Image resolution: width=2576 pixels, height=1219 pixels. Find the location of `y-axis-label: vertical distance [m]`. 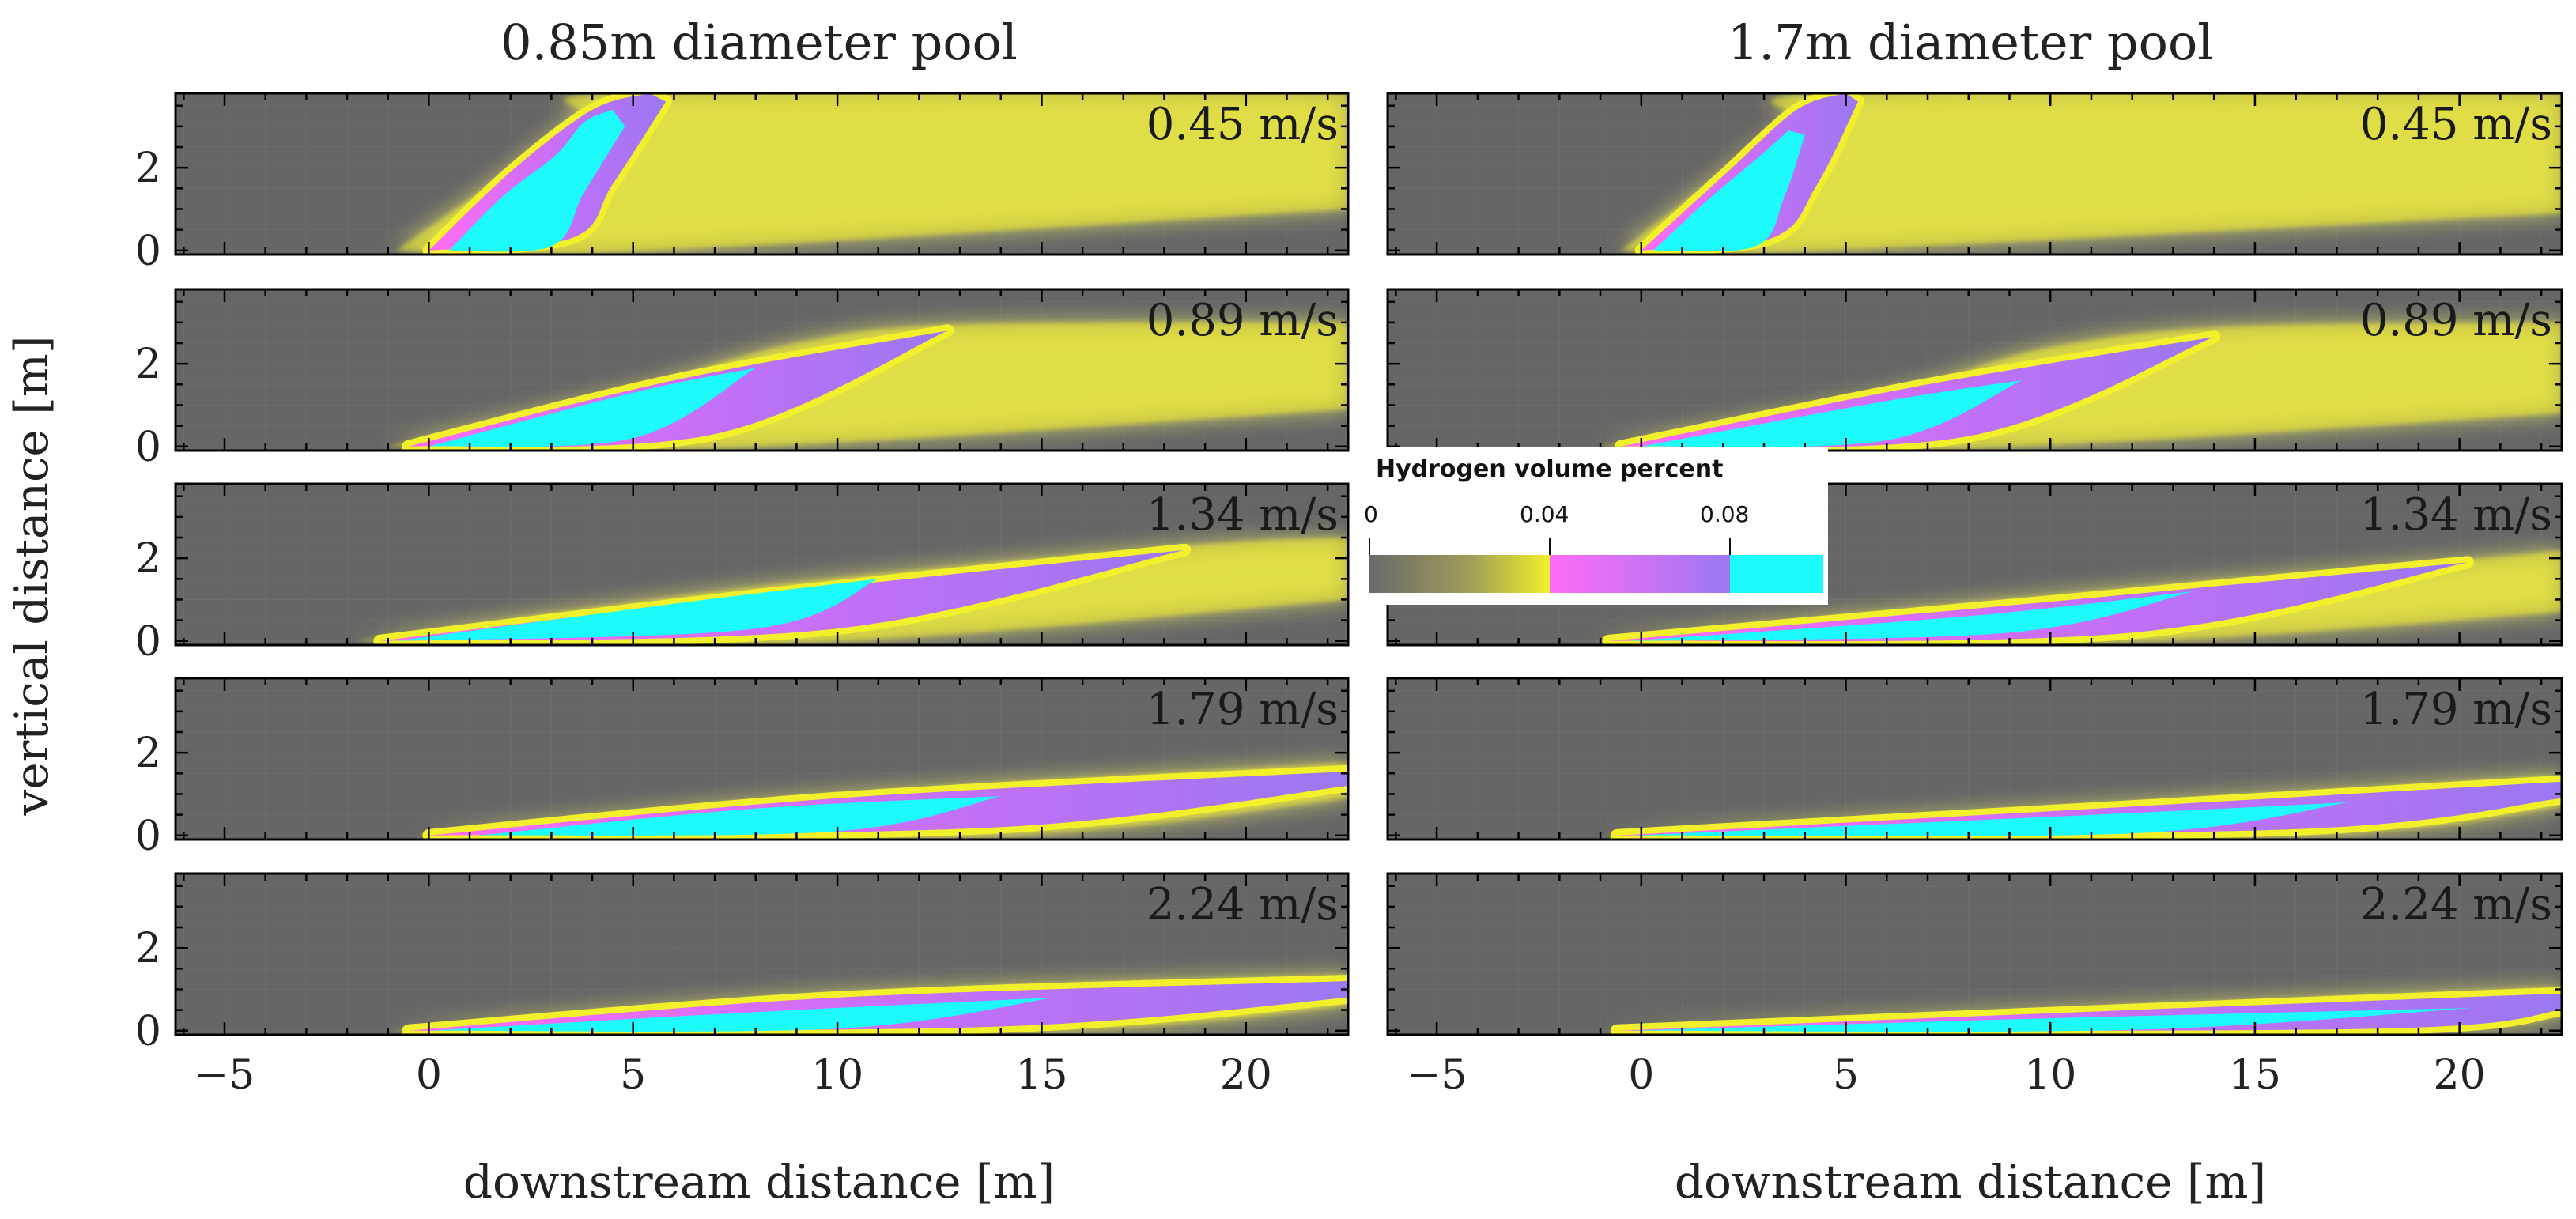

y-axis-label: vertical distance [m] is located at coordinates (32, 576).